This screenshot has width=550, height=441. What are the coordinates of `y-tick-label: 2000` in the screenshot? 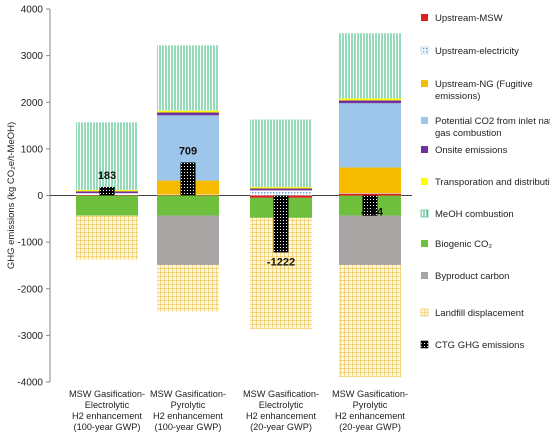 It's located at (32, 103).